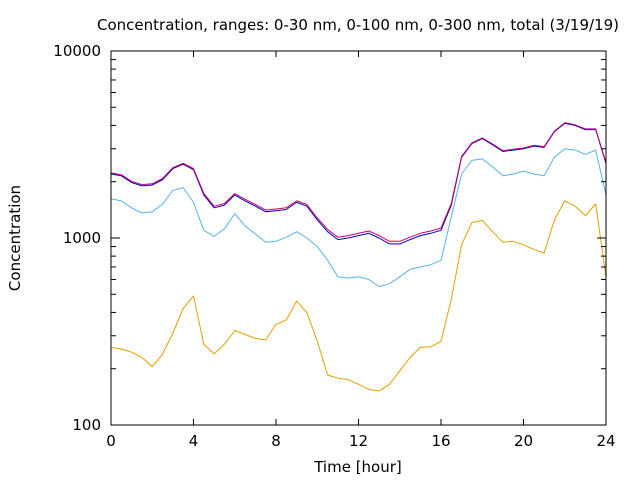  What do you see at coordinates (357, 467) in the screenshot?
I see `x-axis-label: Time [hour]` at bounding box center [357, 467].